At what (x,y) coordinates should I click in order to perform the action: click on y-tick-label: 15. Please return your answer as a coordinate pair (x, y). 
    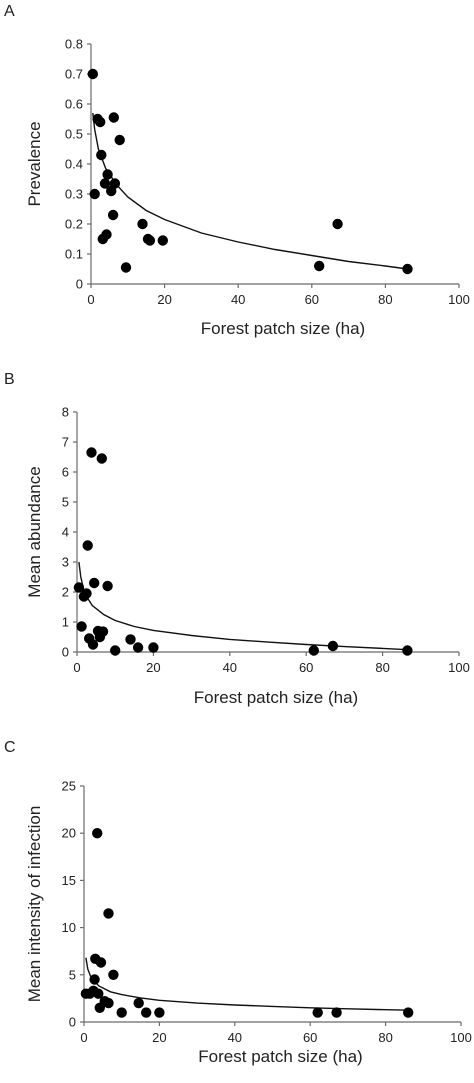
    Looking at the image, I should click on (69, 880).